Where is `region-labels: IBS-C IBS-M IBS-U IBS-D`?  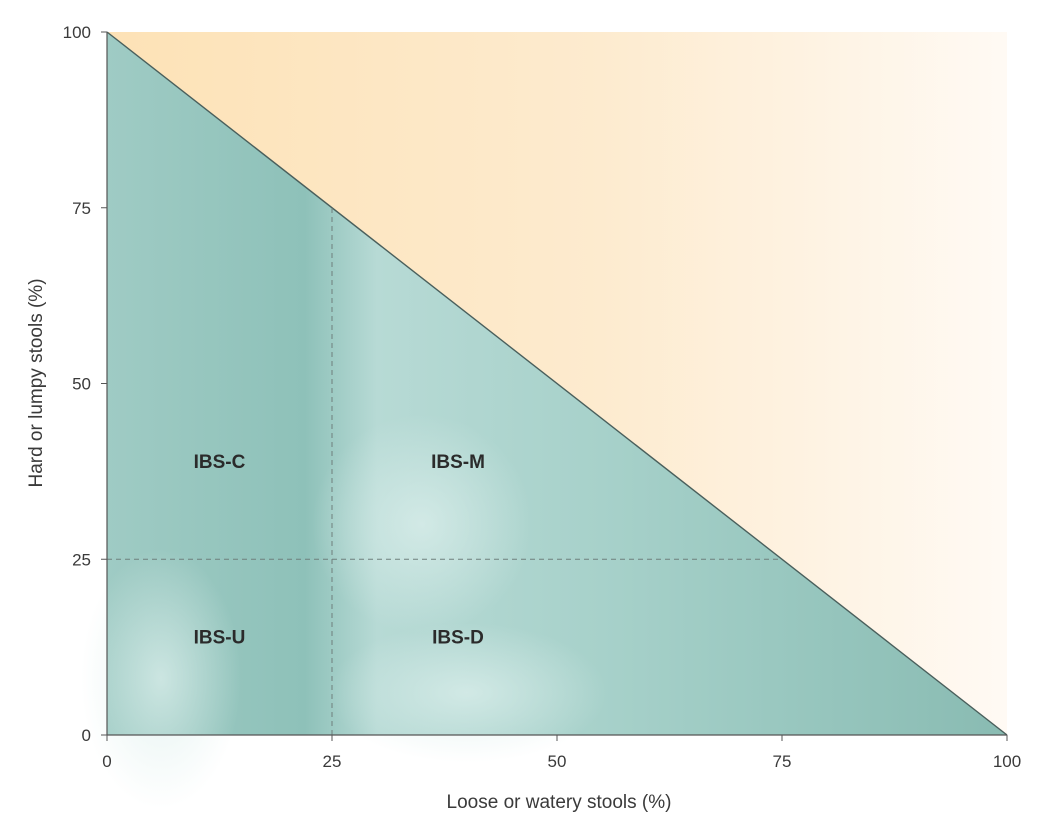
region-labels: IBS-C IBS-M IBS-U IBS-D is located at coordinates (339, 550).